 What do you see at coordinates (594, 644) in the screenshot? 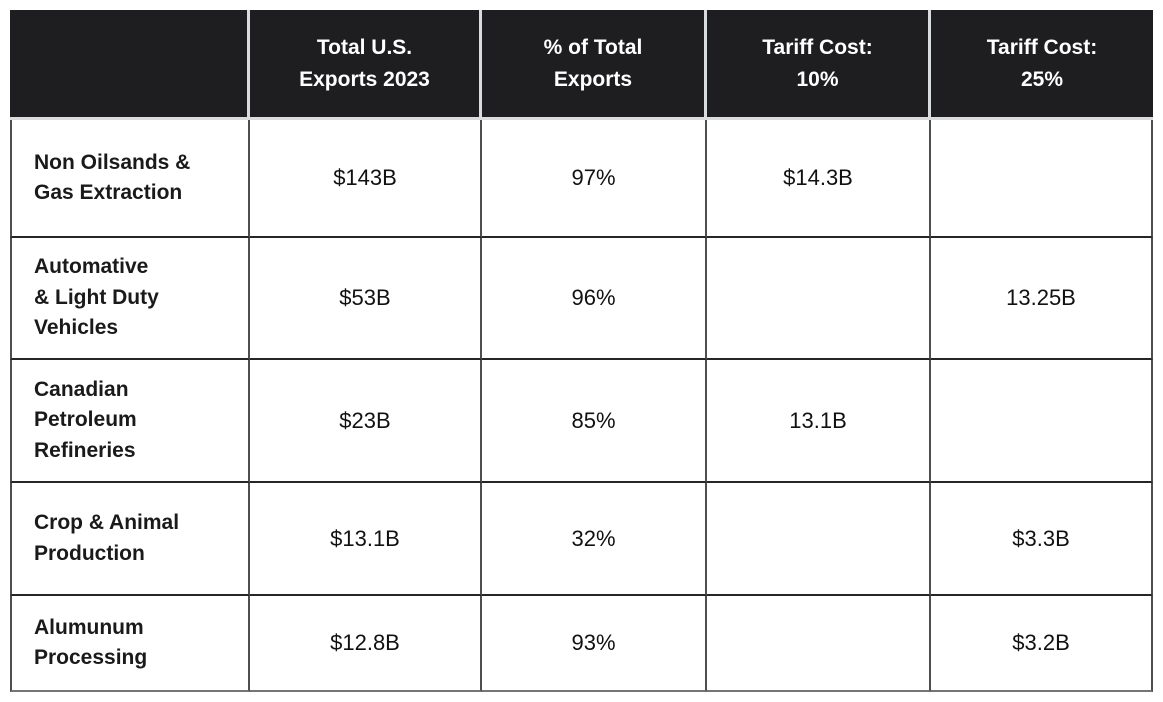
I see `cell-aluminum-pct: 93%` at bounding box center [594, 644].